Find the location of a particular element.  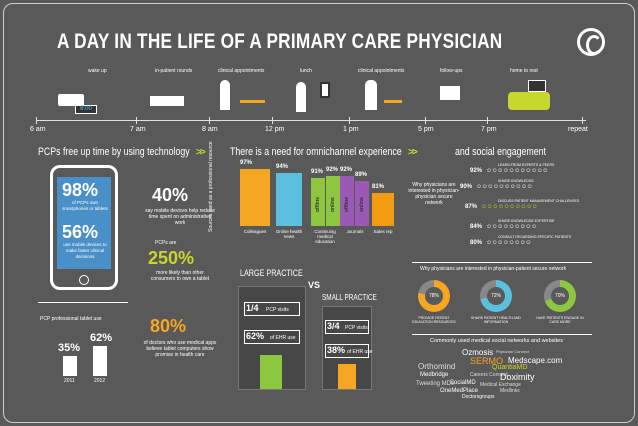

small-ehr-text: of EHR use is located at coordinates (360, 352).